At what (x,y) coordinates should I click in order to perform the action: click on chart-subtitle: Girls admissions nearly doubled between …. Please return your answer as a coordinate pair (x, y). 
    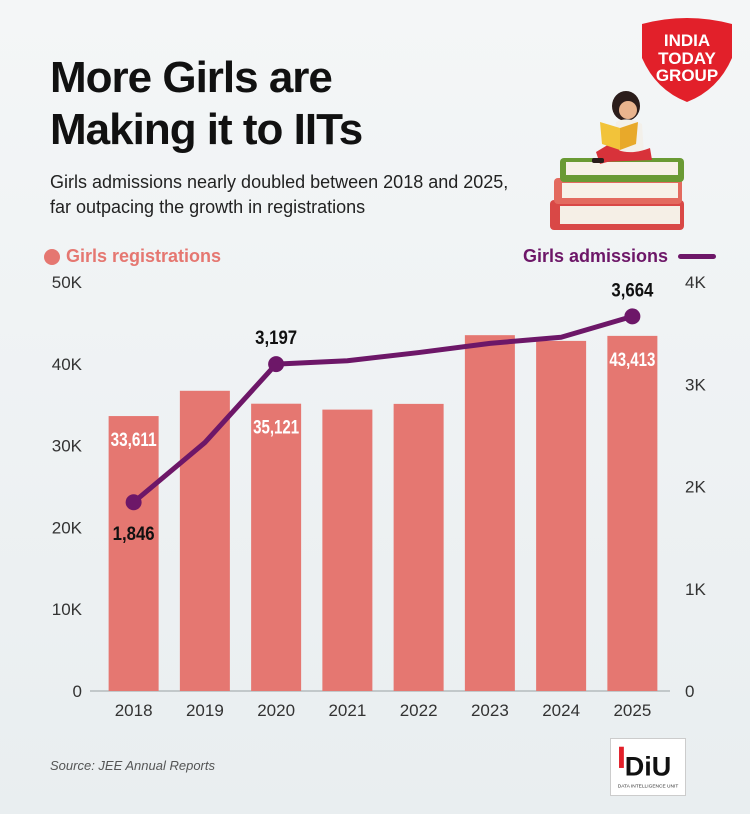
    Looking at the image, I should click on (279, 194).